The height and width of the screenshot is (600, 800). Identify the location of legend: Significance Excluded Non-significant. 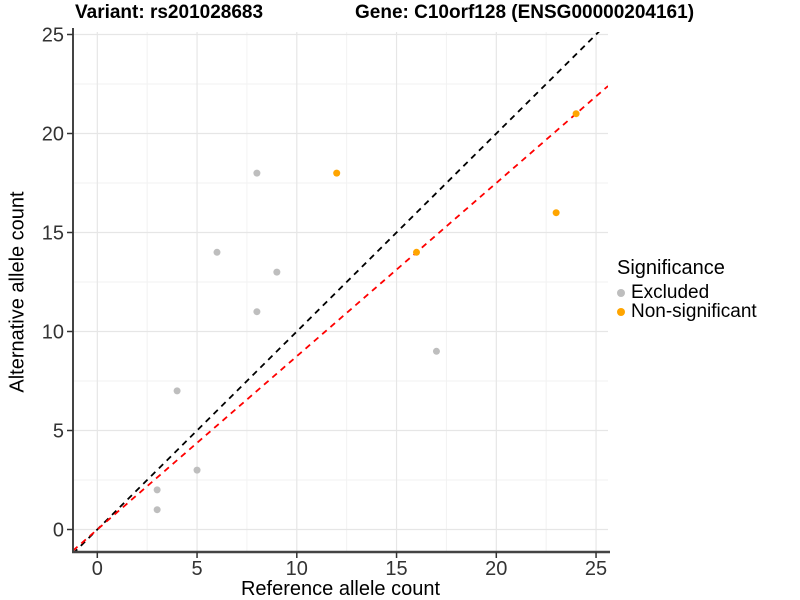
(687, 289).